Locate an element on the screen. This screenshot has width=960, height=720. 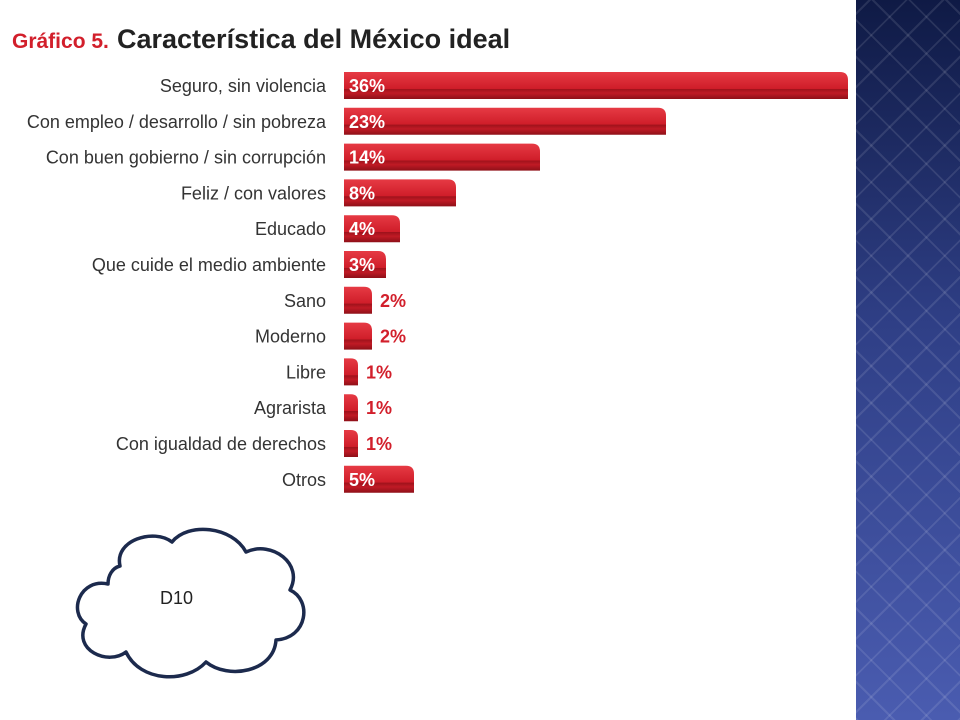
chart-title: Característica del México ideal is located at coordinates (313, 39).